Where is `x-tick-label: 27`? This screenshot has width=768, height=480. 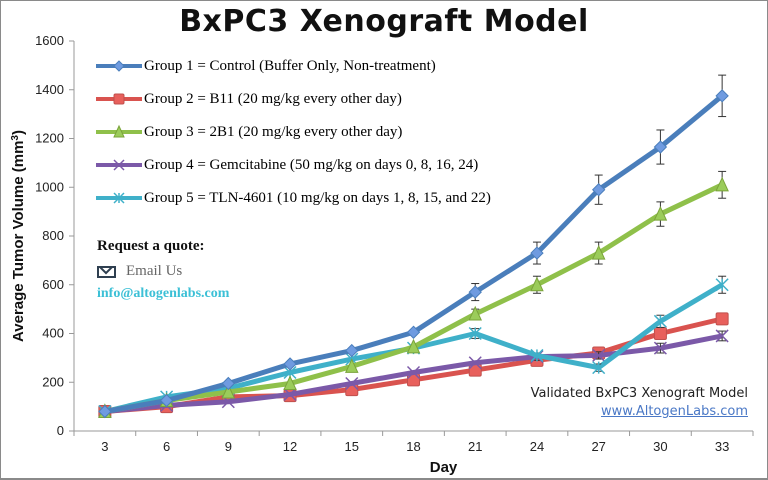
x-tick-label: 27 is located at coordinates (598, 446).